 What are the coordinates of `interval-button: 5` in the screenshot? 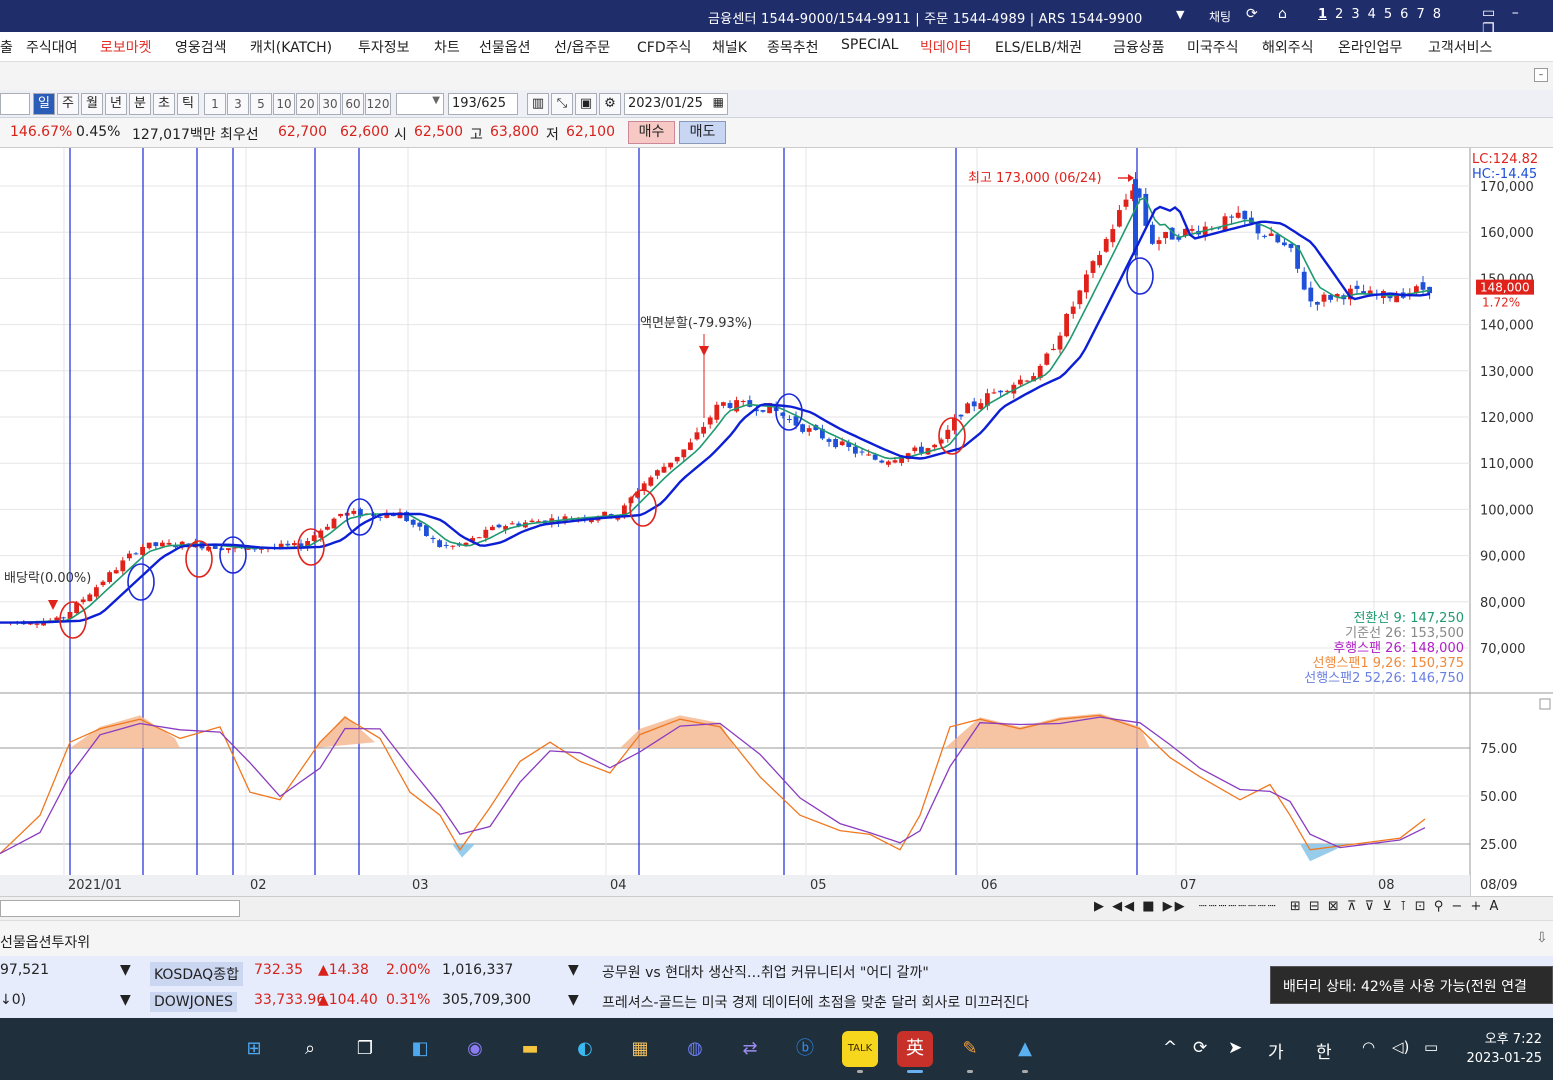 It's located at (261, 104).